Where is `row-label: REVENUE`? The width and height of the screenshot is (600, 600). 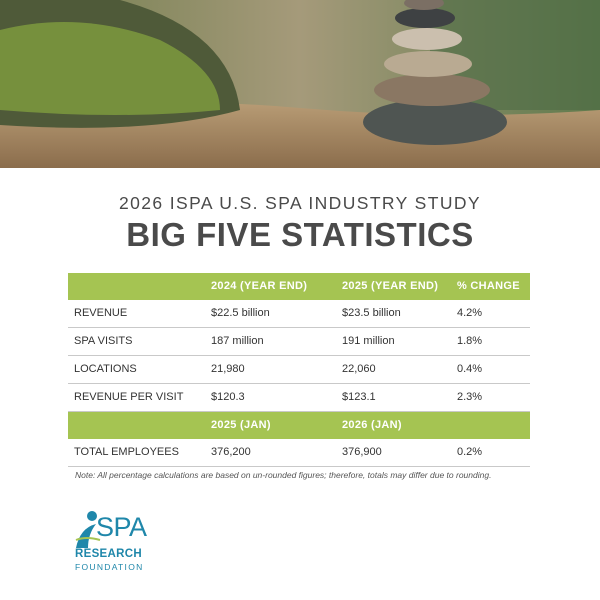
row-label: REVENUE is located at coordinates (101, 313).